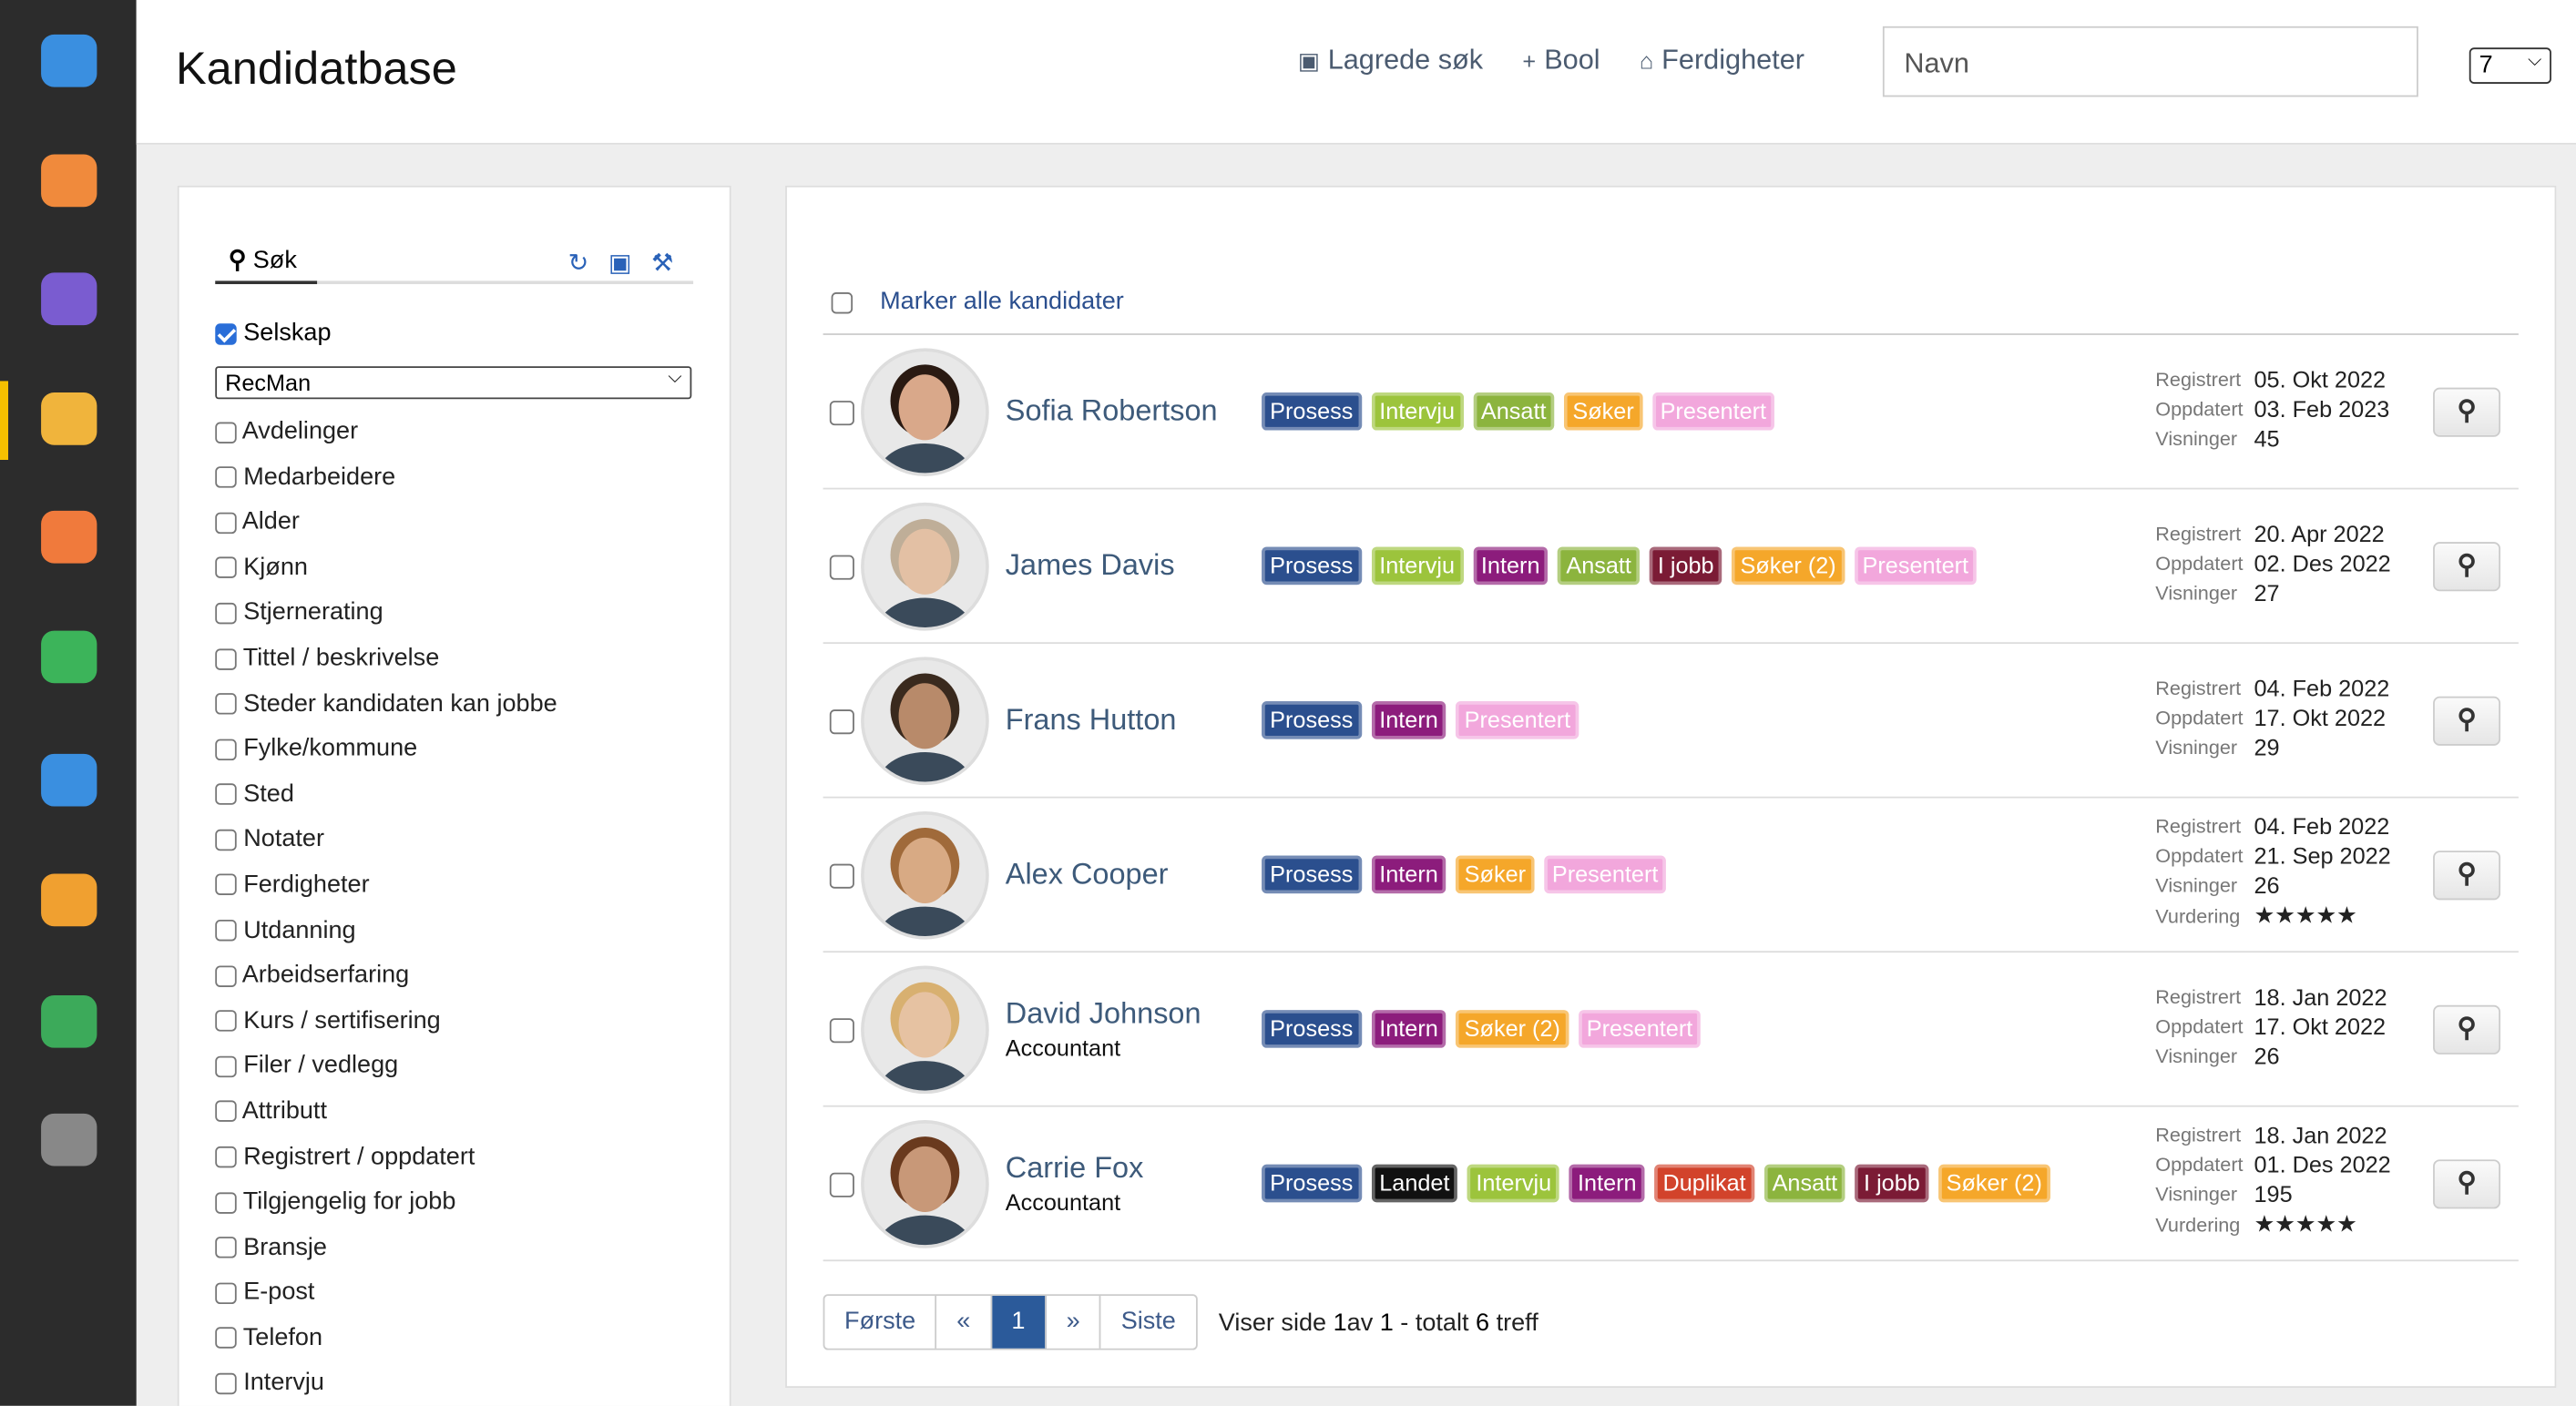 This screenshot has height=1406, width=2576. I want to click on search-tab-bar: ⚲ Søk ↻▣⚒, so click(454, 265).